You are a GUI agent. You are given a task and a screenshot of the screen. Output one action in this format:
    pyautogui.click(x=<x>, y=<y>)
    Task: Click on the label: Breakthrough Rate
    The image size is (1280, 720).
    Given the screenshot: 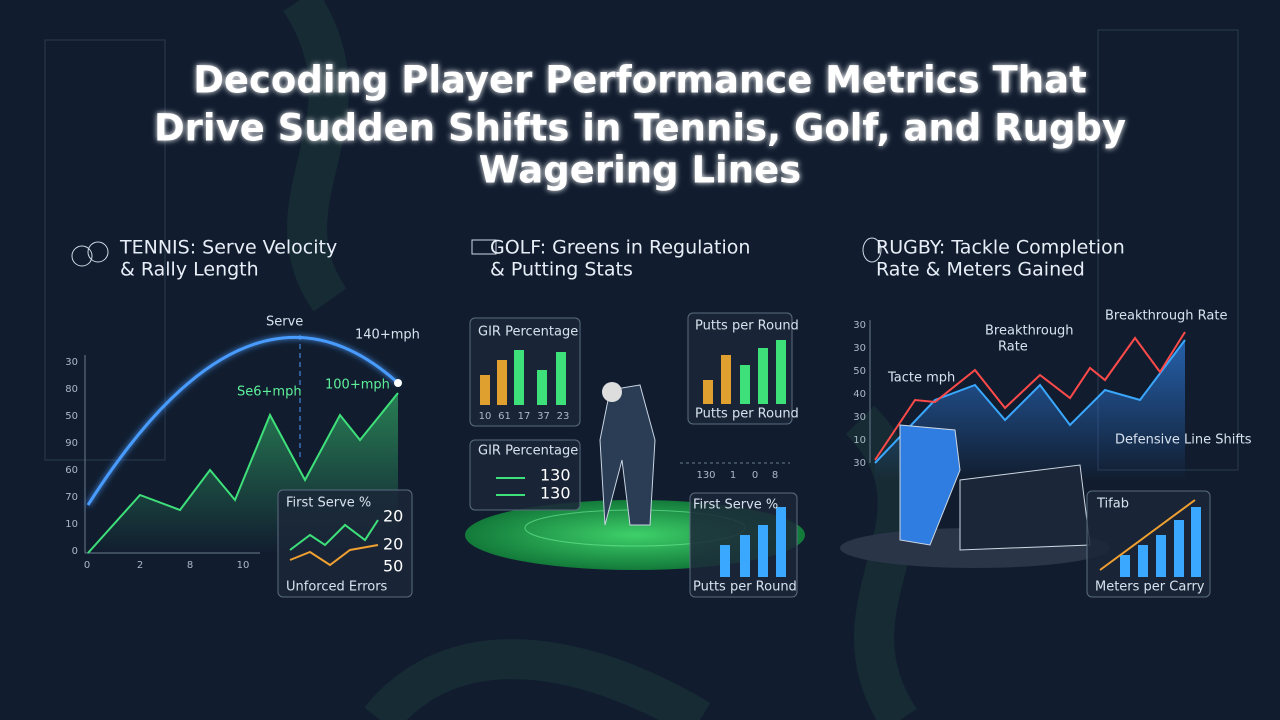 What is the action you would take?
    pyautogui.click(x=1166, y=316)
    